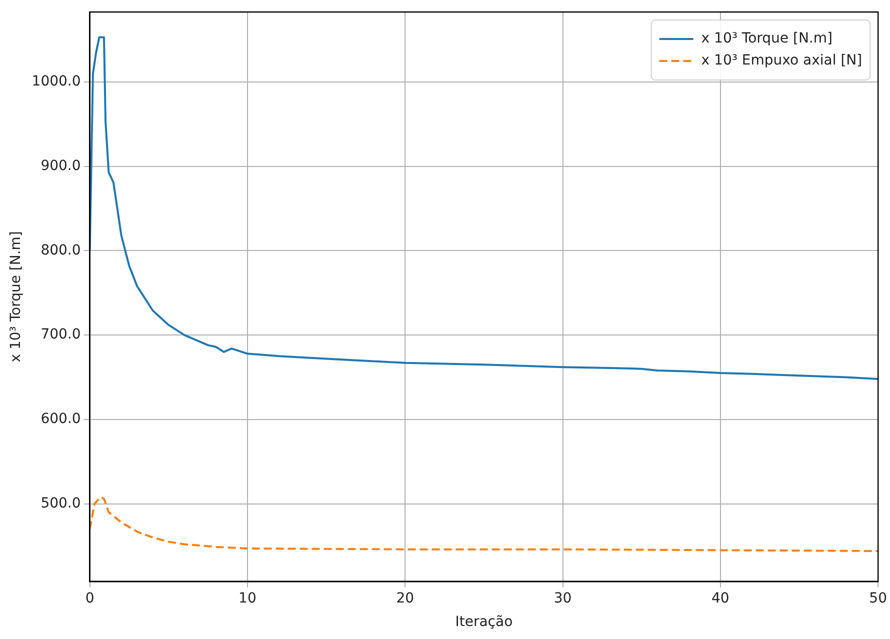 The width and height of the screenshot is (890, 639). I want to click on y-tick-label: 600.0, so click(60, 419).